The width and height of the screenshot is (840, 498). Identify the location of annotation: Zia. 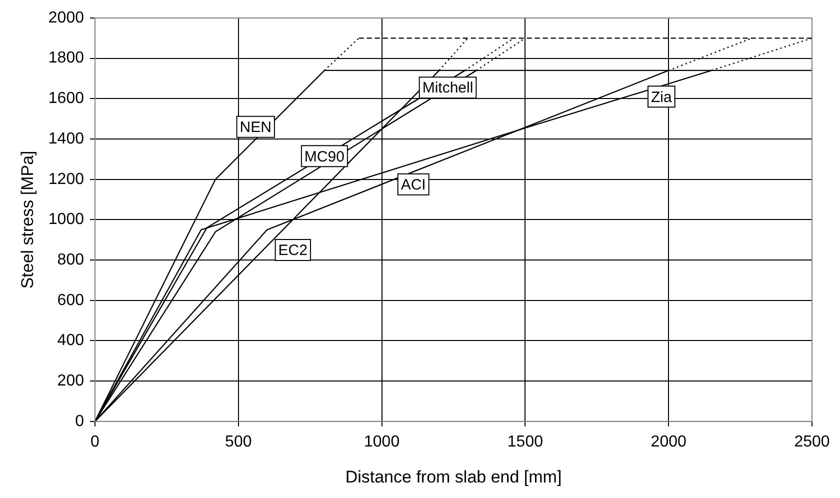
(661, 97).